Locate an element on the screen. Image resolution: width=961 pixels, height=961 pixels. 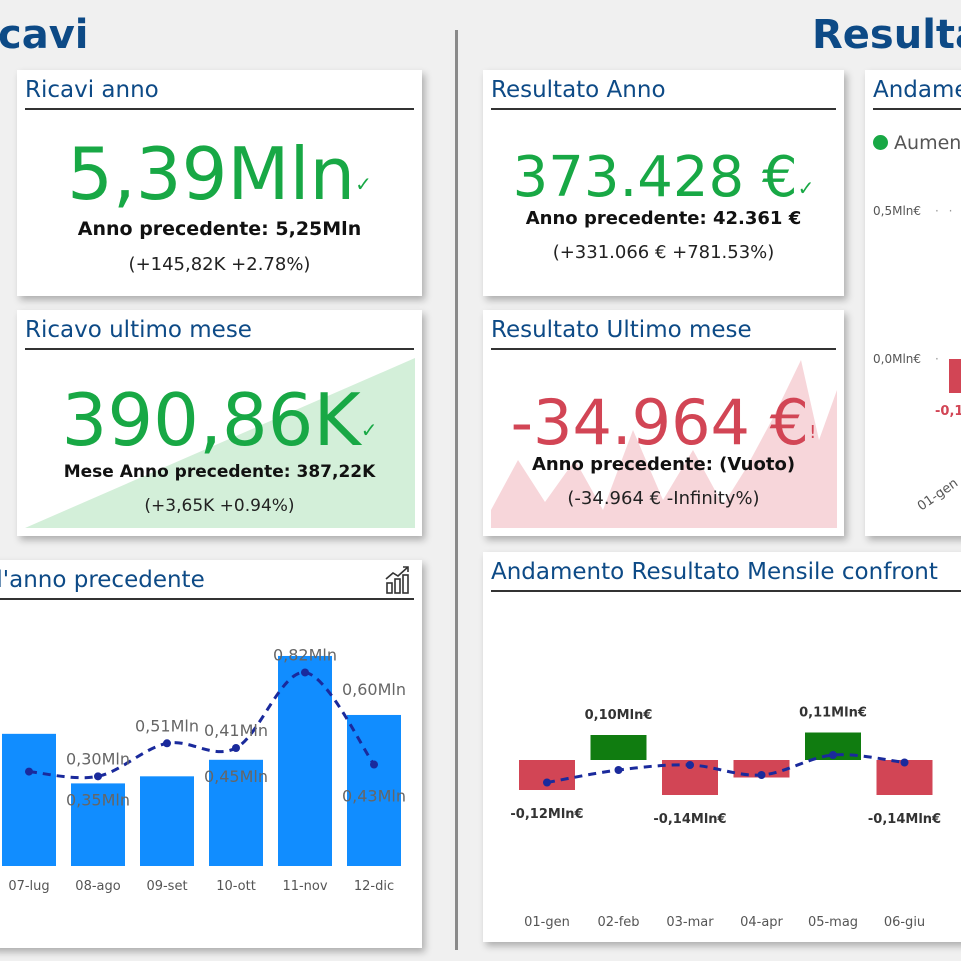
x-axis-label: 08-ago is located at coordinates (97, 886).